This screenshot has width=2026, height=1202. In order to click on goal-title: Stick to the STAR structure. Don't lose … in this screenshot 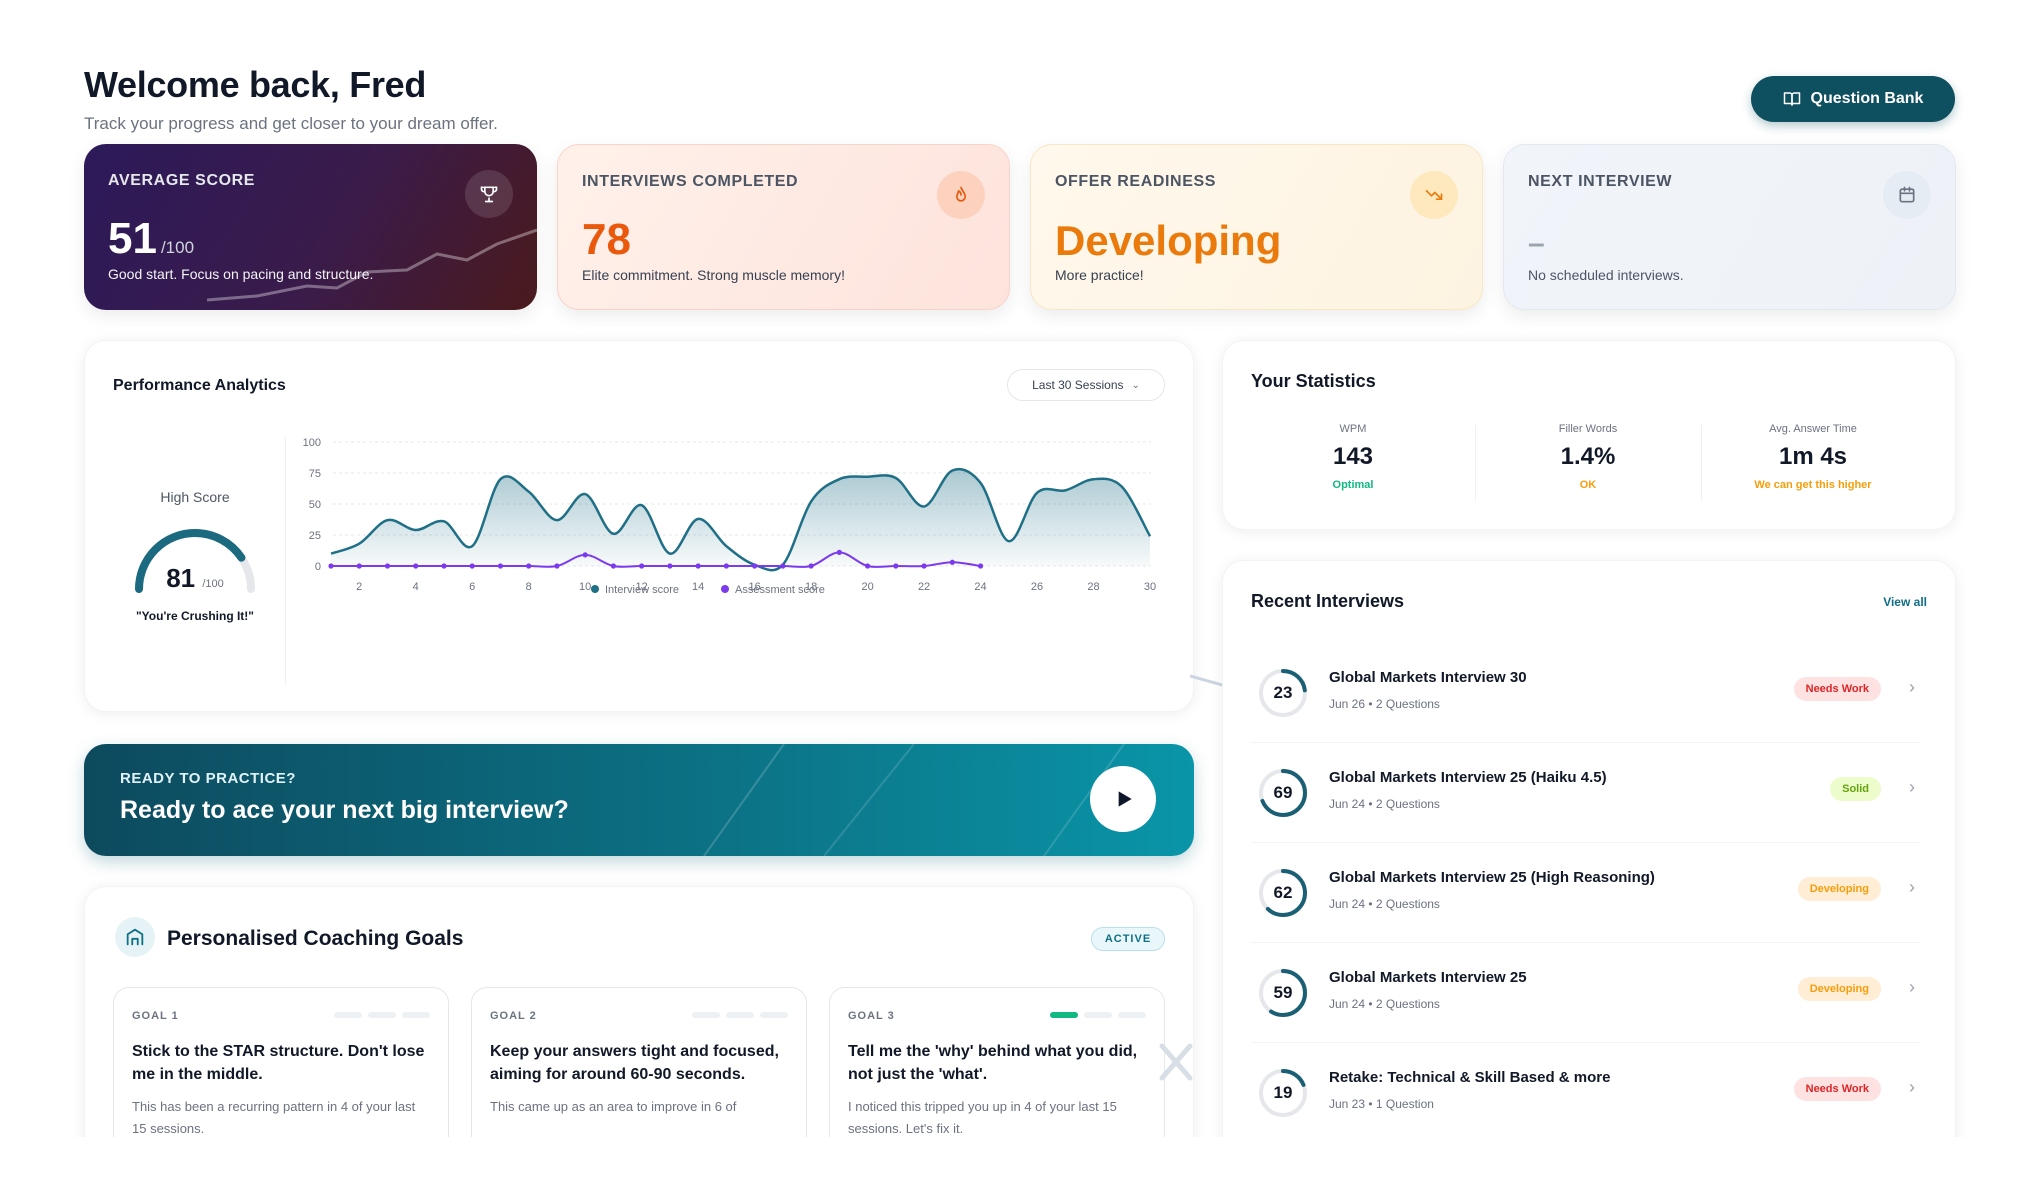, I will do `click(278, 1063)`.